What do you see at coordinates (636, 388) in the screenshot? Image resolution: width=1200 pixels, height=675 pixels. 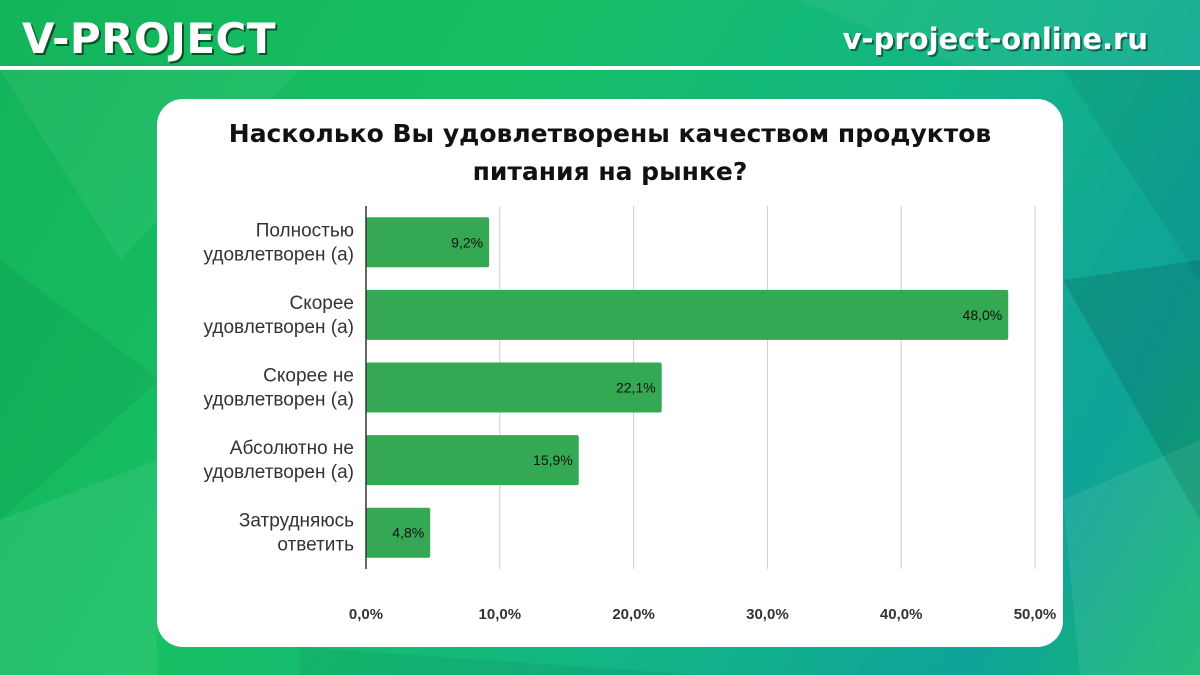 I see `bar-value-label: 22,1%` at bounding box center [636, 388].